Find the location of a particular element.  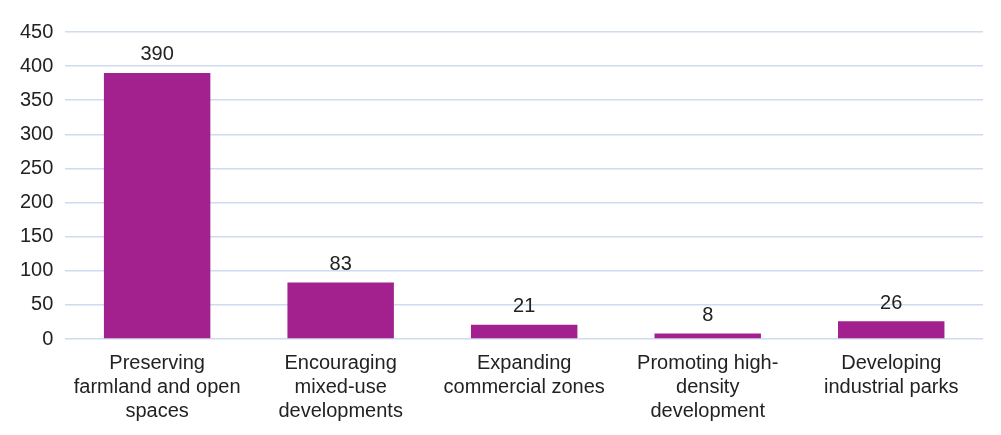

x-tick-label: Encouraging mixed-use developments is located at coordinates (340, 385).